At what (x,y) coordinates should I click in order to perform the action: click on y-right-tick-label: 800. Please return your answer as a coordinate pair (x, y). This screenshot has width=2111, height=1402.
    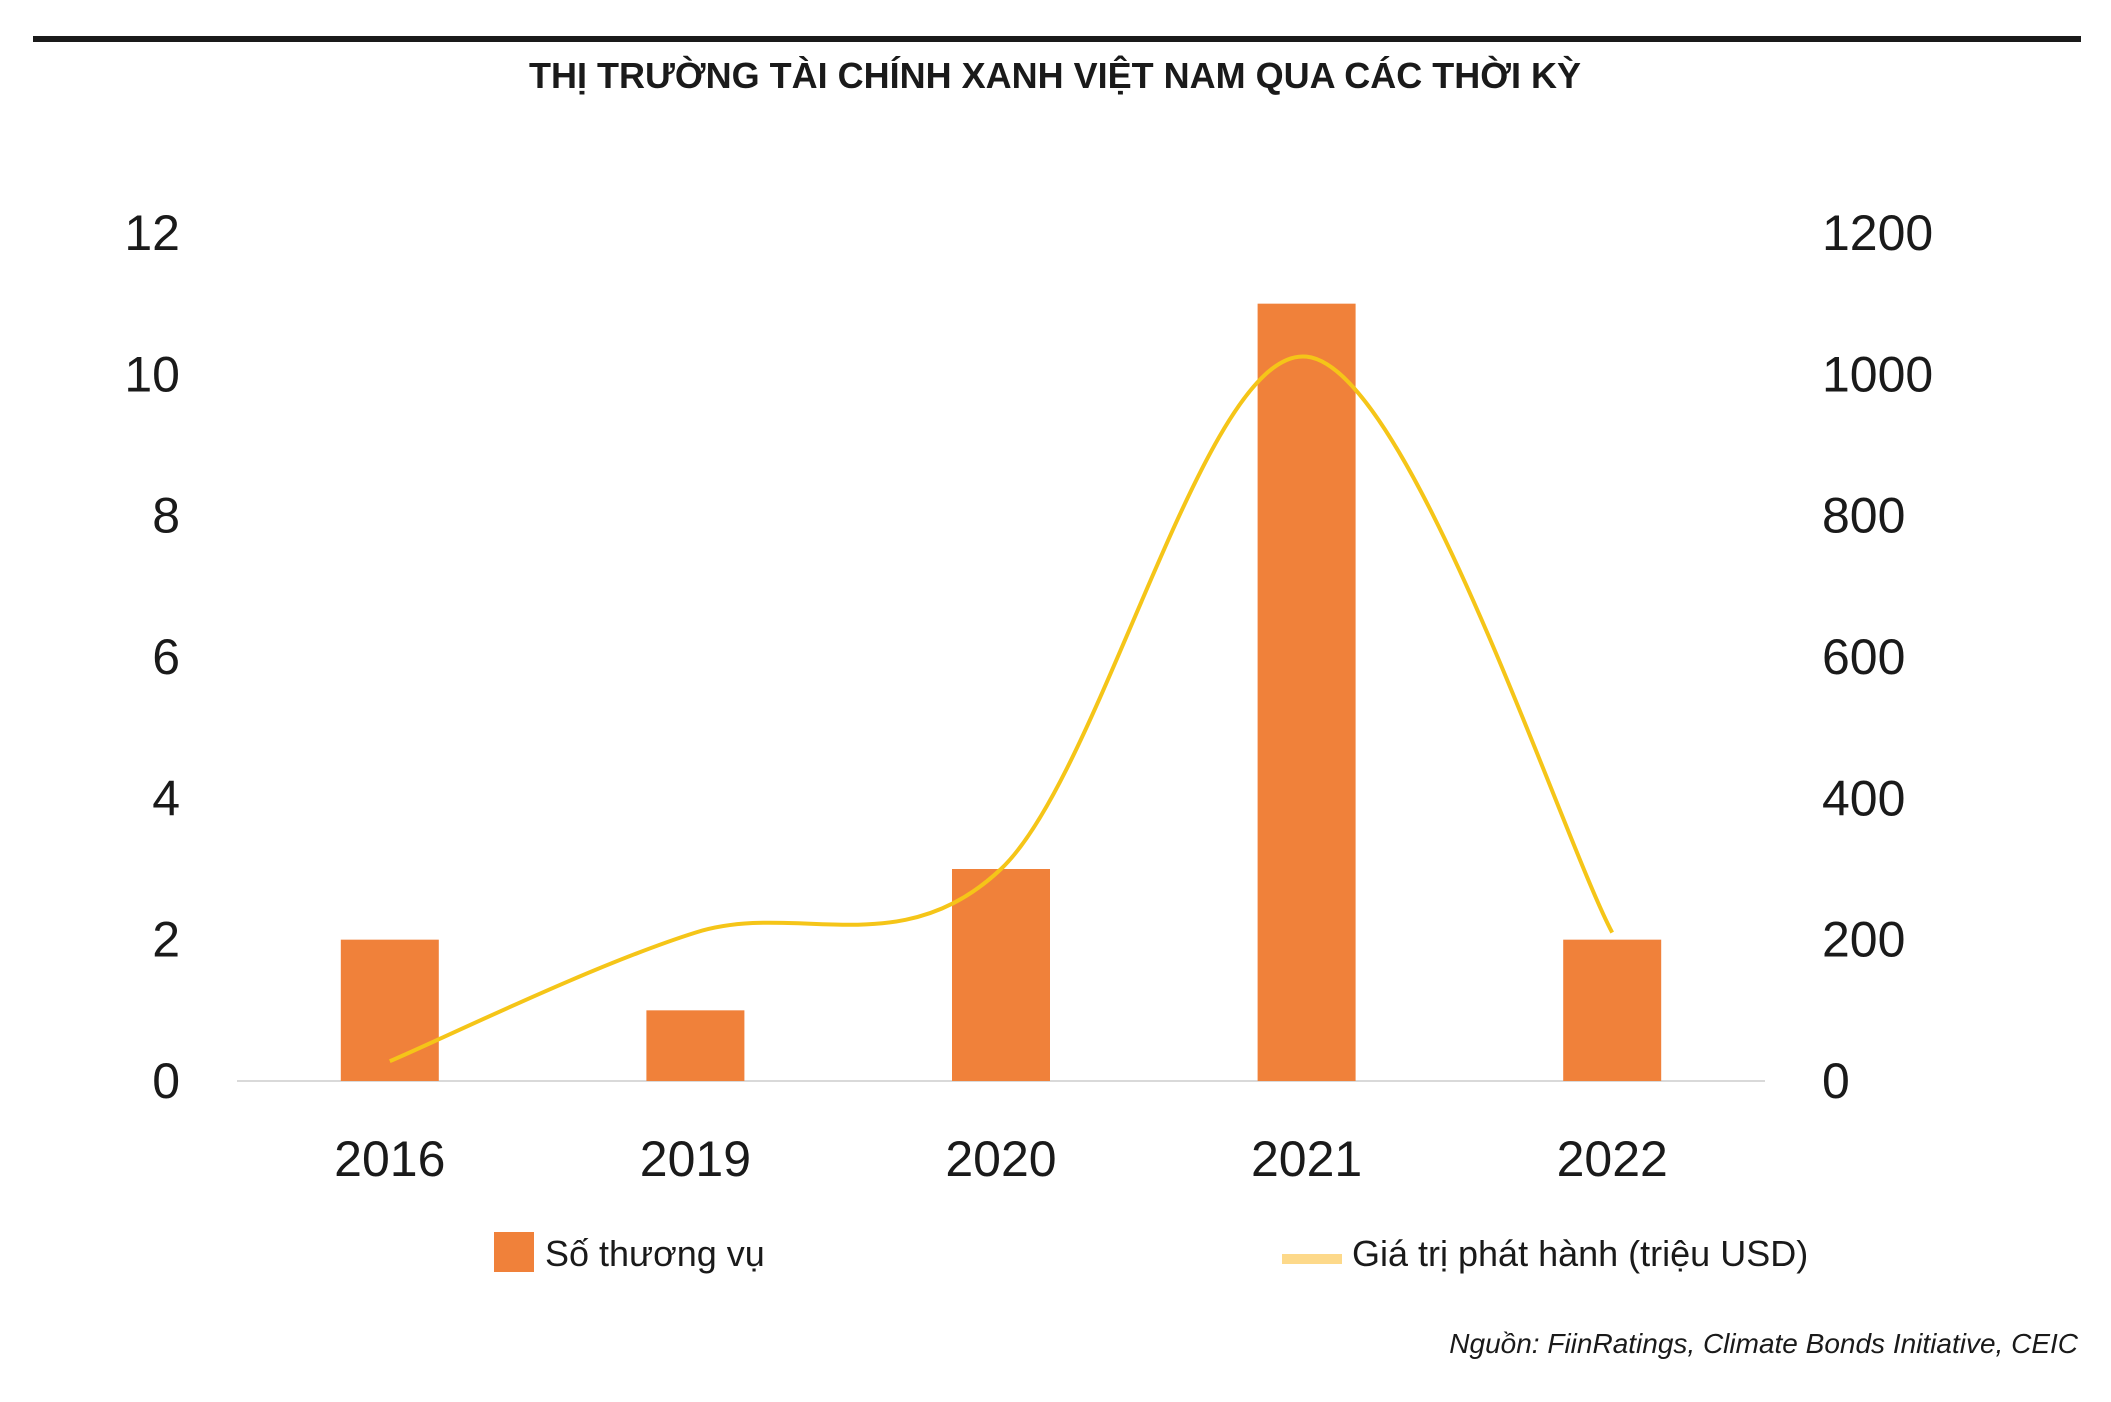
    Looking at the image, I should click on (1863, 516).